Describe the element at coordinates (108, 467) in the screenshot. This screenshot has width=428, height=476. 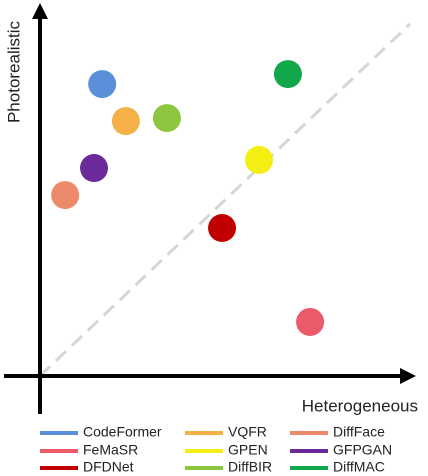
I see `legend-label: DFDNet` at that location.